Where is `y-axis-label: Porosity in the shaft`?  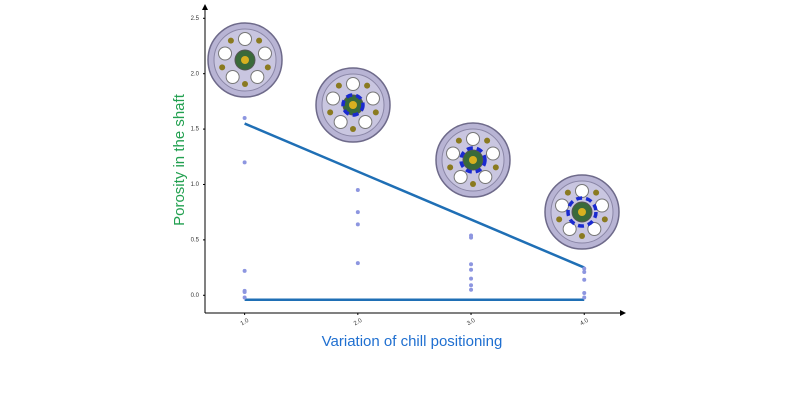
y-axis-label: Porosity in the shaft is located at coordinates (179, 159).